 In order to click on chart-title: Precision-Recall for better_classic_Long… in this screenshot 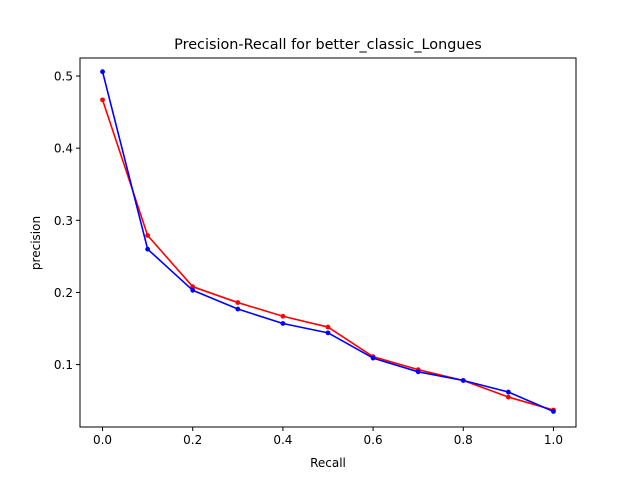, I will do `click(328, 45)`.